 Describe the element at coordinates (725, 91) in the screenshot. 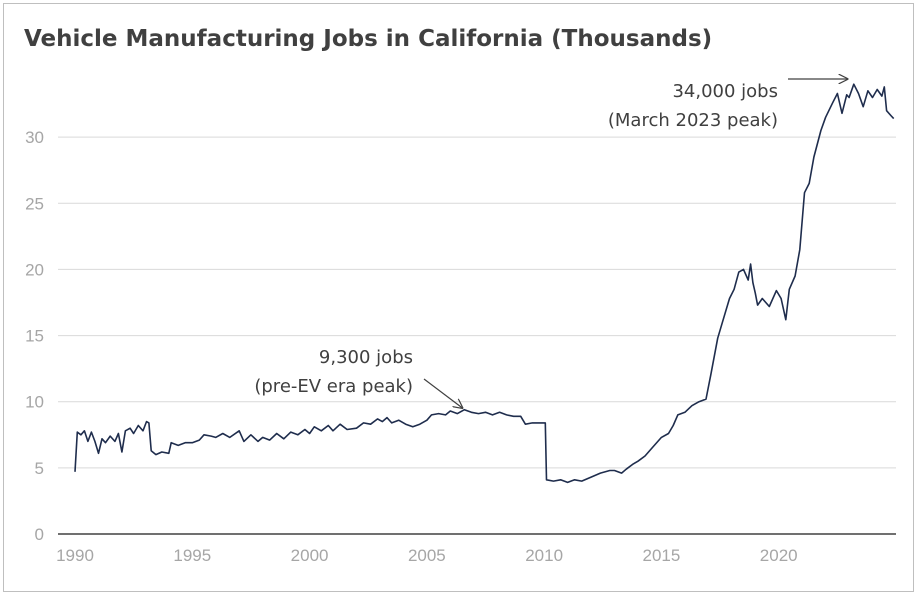

I see `annotation-march-2023-peak-line1: 34,000 jobs` at that location.